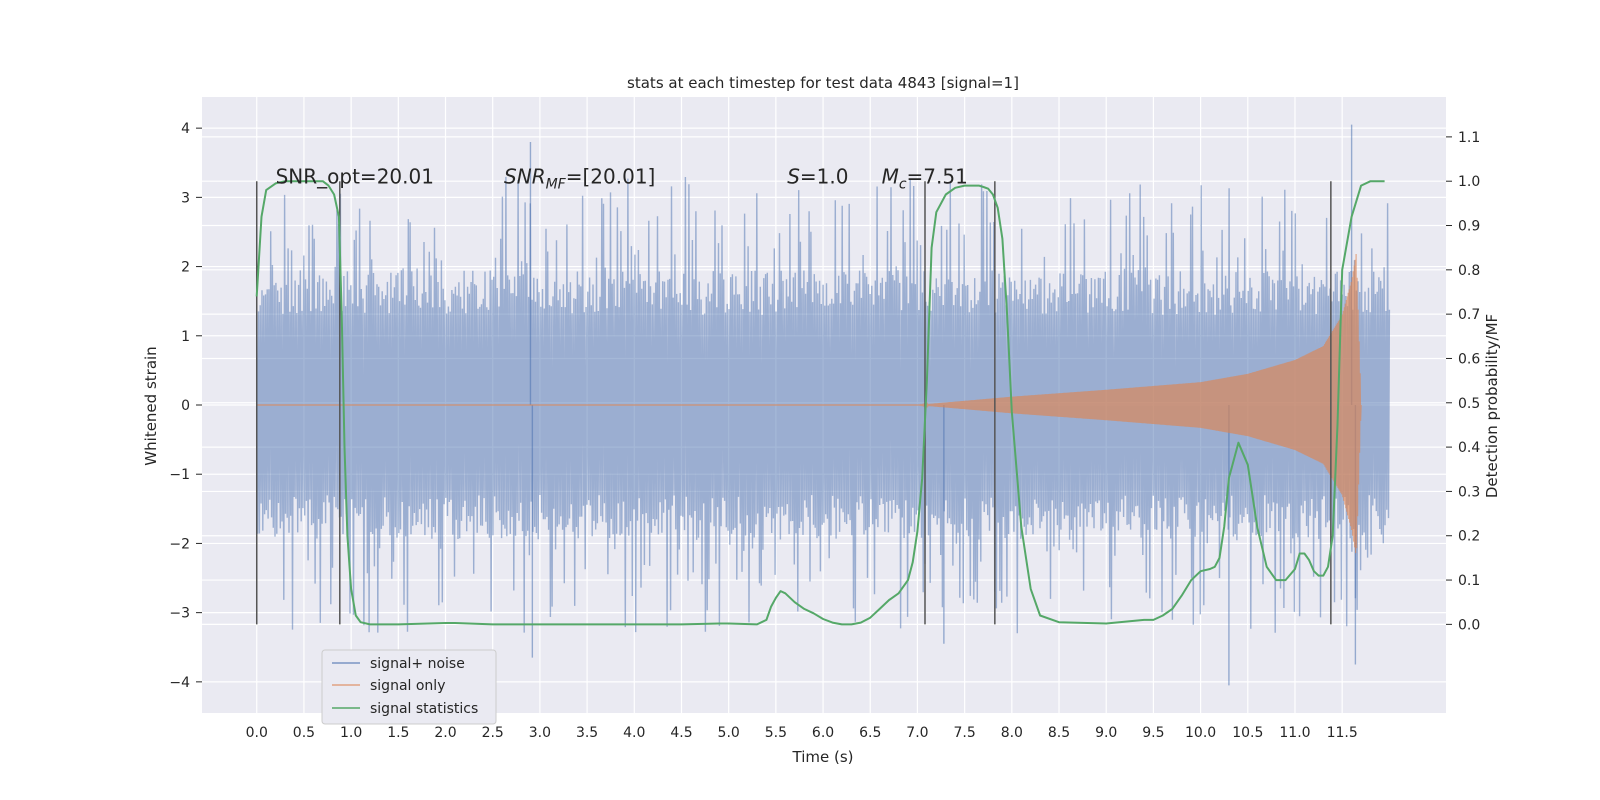 This screenshot has height=800, width=1600. Describe the element at coordinates (1492, 406) in the screenshot. I see `right-y-axis-label: Detection probability/MF` at that location.